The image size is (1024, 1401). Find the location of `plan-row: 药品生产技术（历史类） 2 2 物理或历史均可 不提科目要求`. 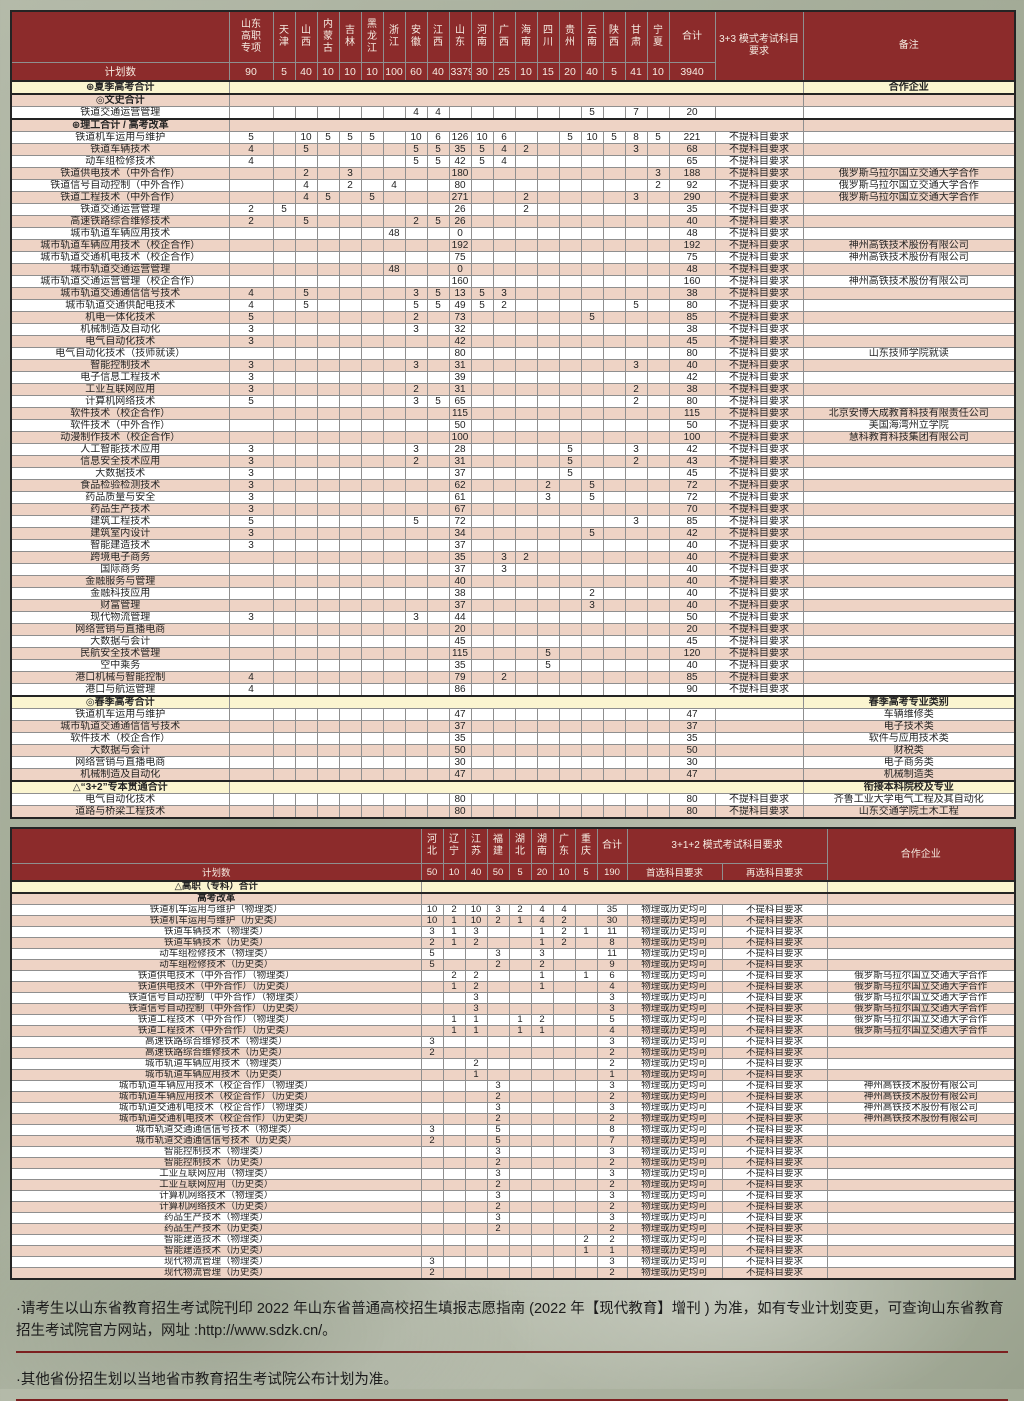

plan-row: 药品生产技术（历史类） 2 2 物理或历史均可 不提科目要求 is located at coordinates (513, 1229).